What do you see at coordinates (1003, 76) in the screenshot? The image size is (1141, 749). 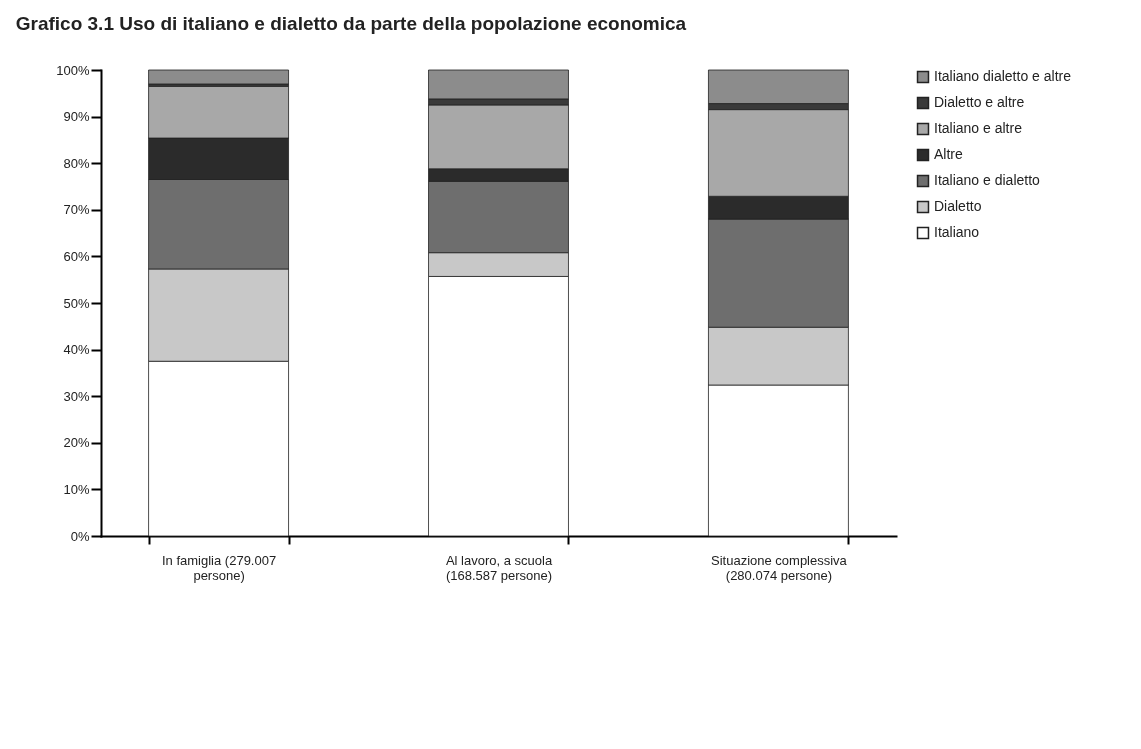 I see `legend-label: Italiano dialetto e altre` at bounding box center [1003, 76].